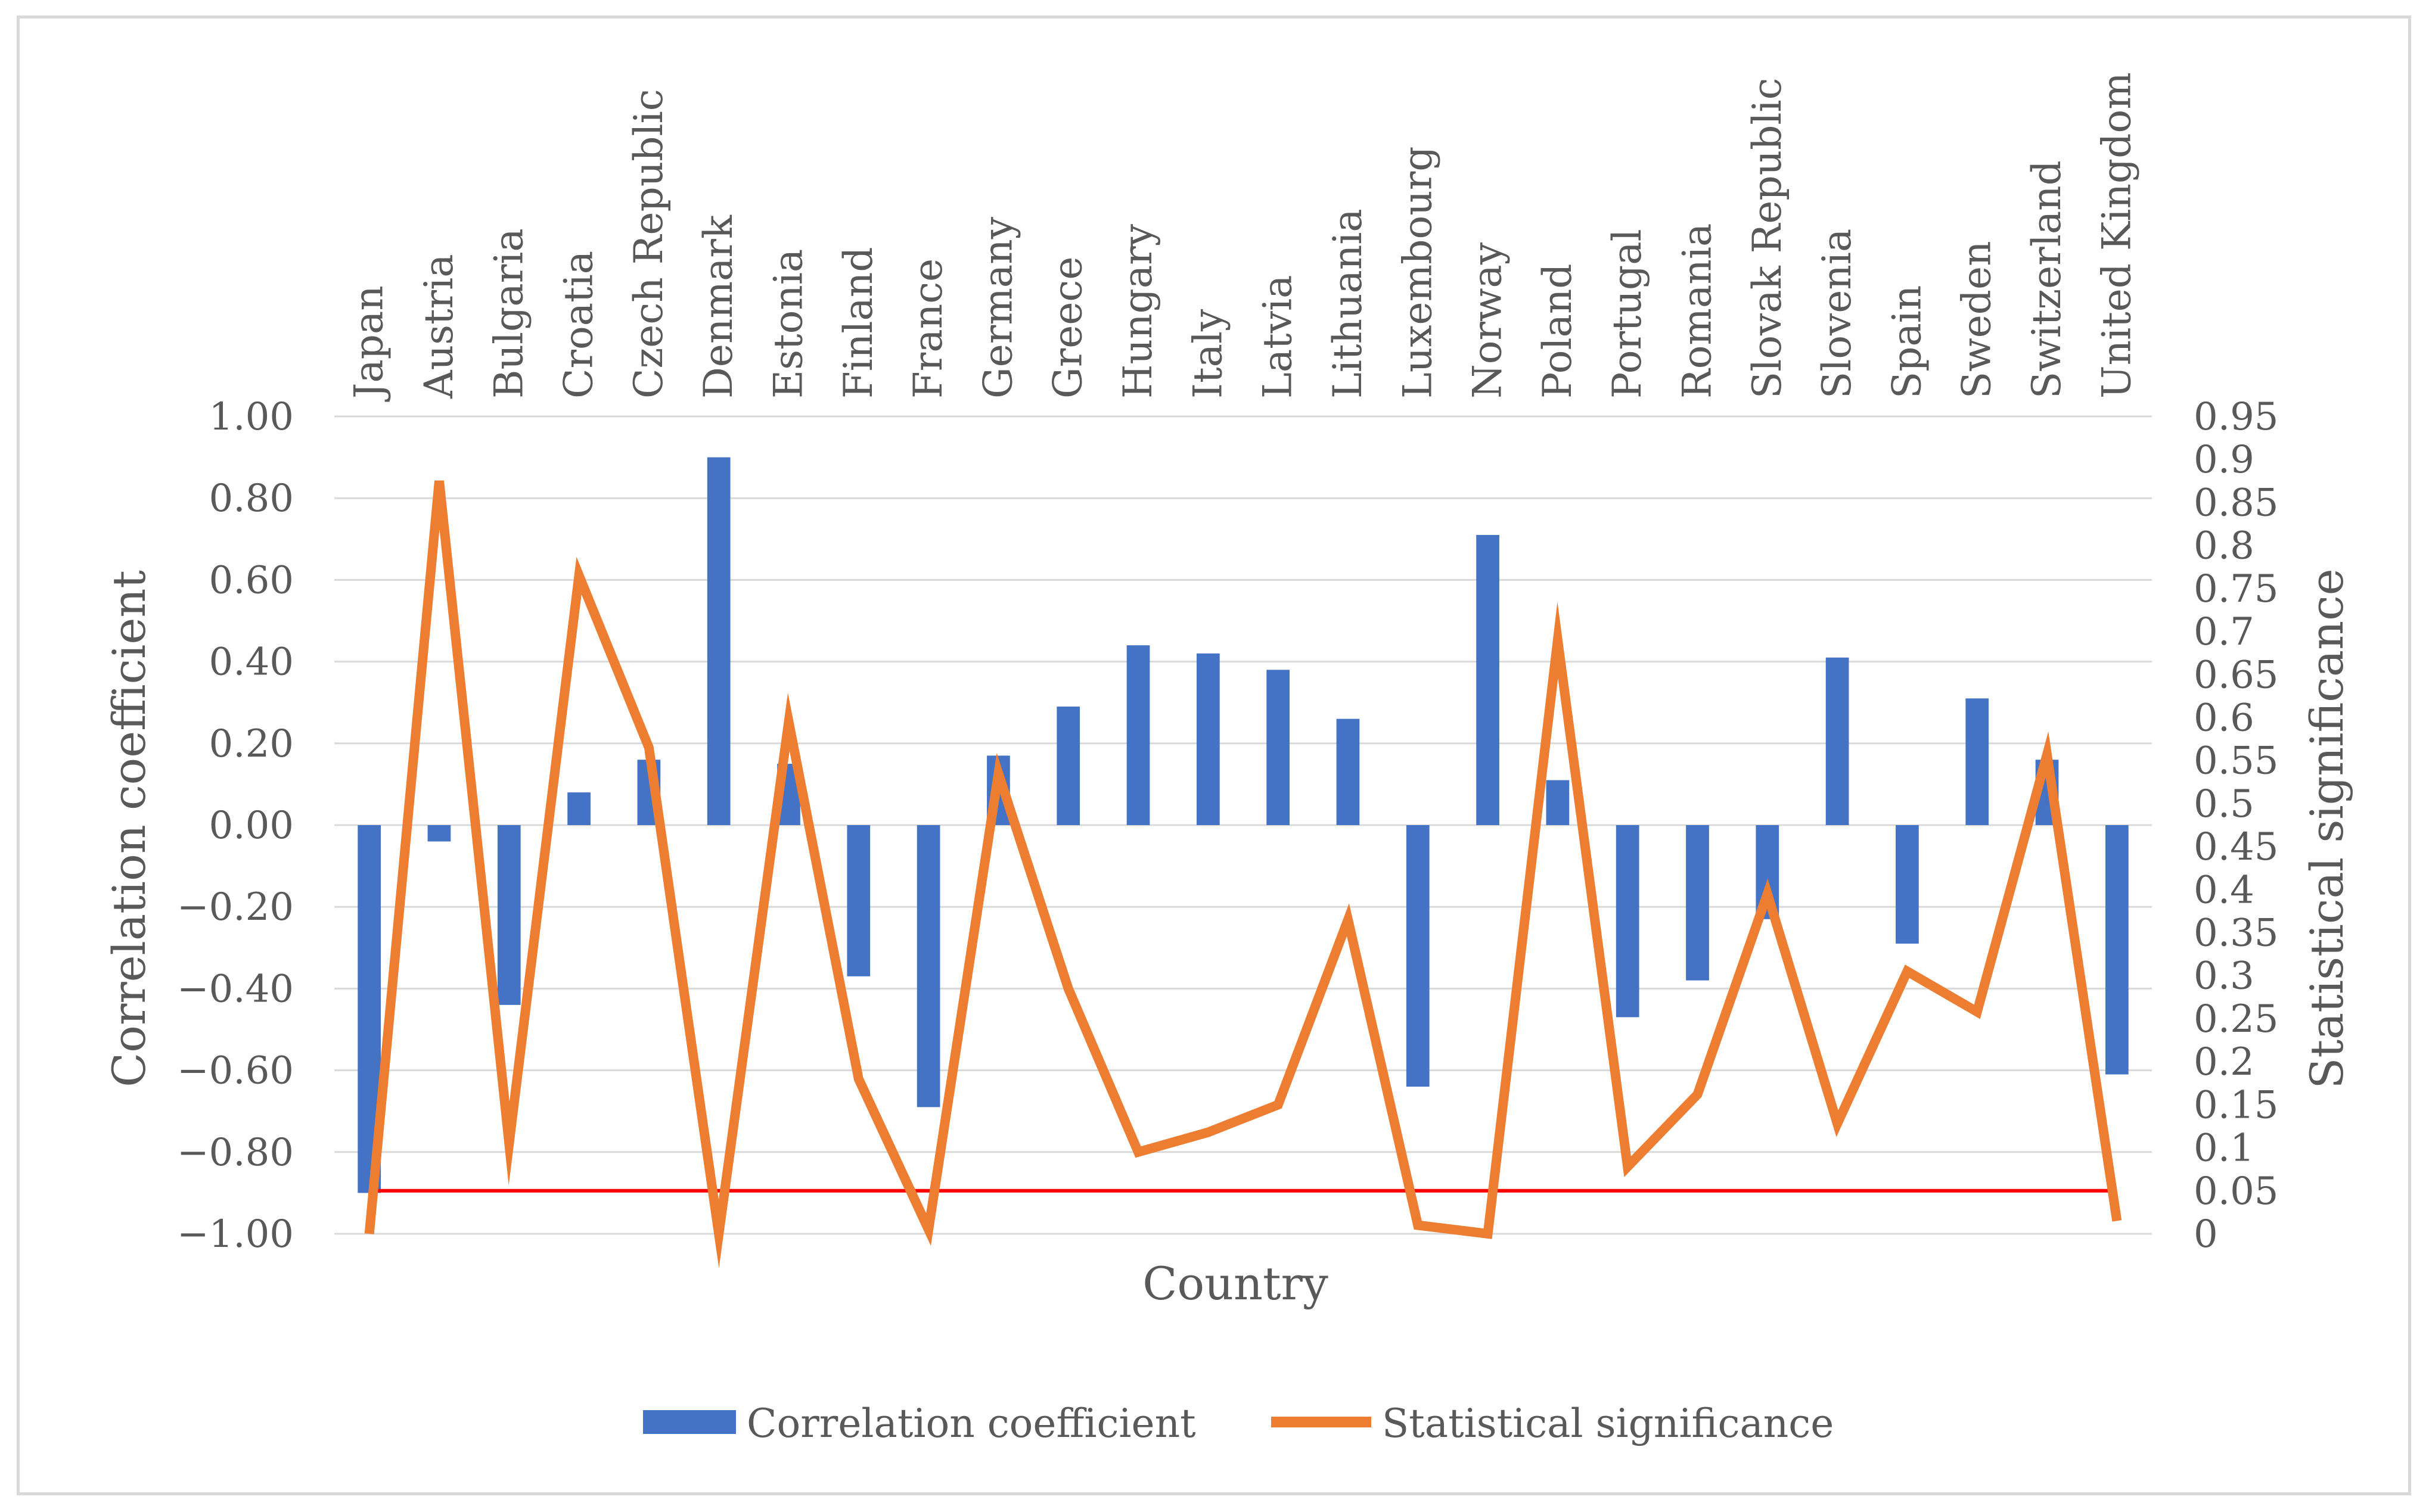 The height and width of the screenshot is (1512, 2429). Describe the element at coordinates (718, 306) in the screenshot. I see `x-tick-label: Denmark` at that location.